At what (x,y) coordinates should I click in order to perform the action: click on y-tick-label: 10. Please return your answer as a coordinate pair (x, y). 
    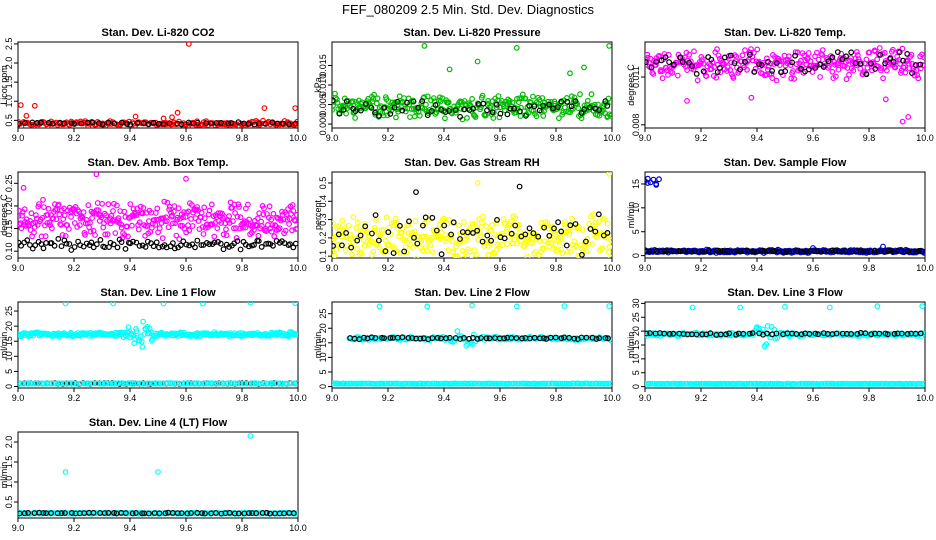
    Looking at the image, I should click on (323, 357).